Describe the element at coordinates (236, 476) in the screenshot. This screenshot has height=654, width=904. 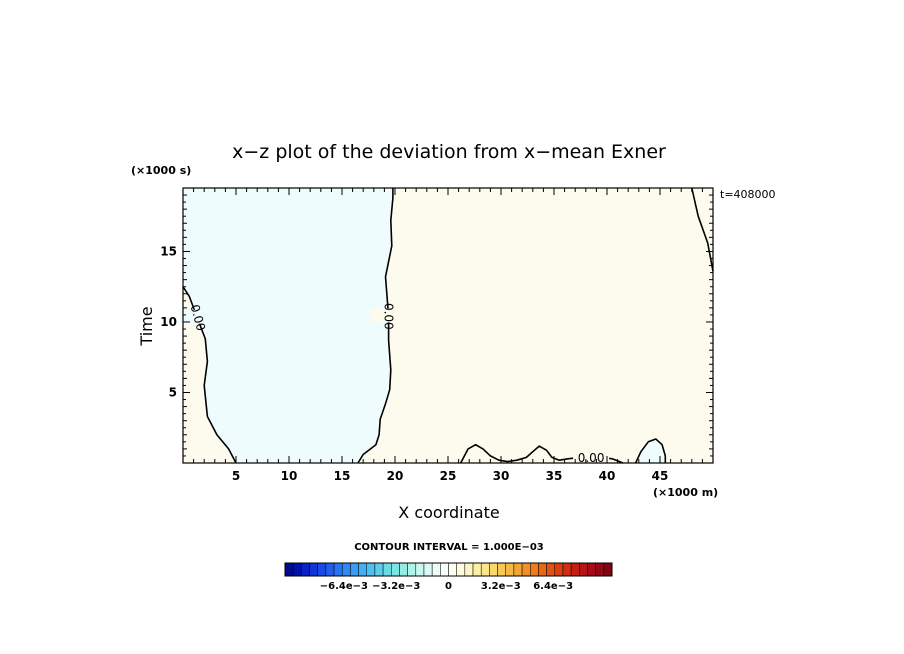
I see `x-tick-label: 5` at that location.